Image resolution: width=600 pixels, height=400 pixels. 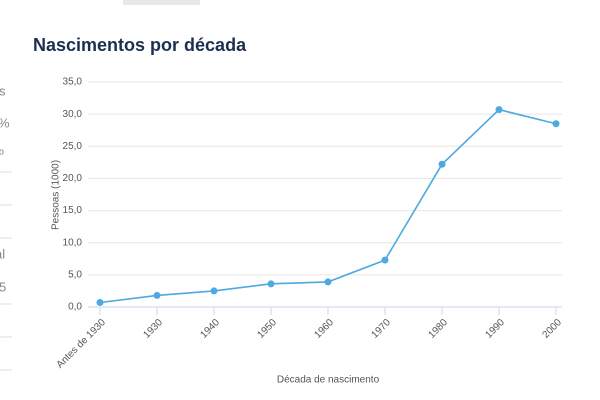 What do you see at coordinates (140, 45) in the screenshot?
I see `chart-title: Nascimentos por década` at bounding box center [140, 45].